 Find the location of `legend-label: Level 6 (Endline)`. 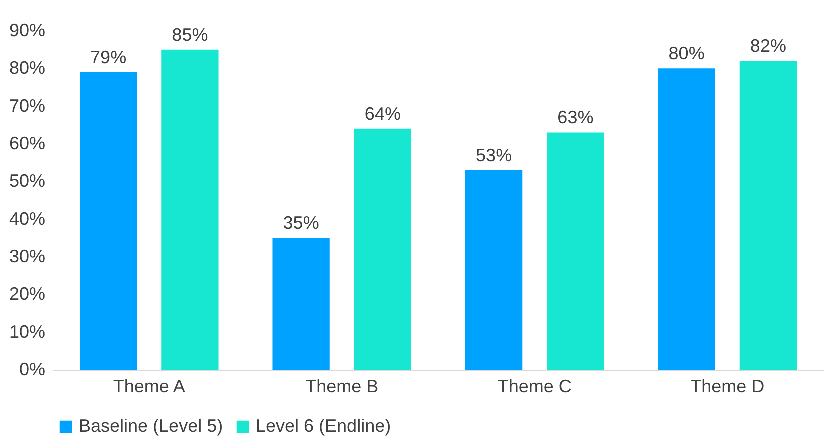

legend-label: Level 6 (Endline) is located at coordinates (324, 426).